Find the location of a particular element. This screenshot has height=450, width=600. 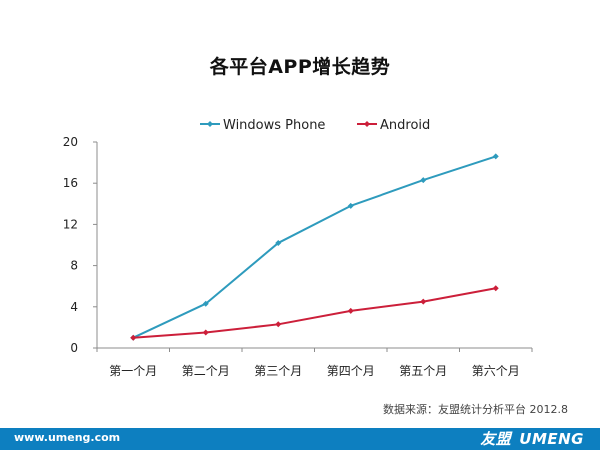

source-note: 数据来源：友盟统计分析平台 2012.8 is located at coordinates (475, 409).